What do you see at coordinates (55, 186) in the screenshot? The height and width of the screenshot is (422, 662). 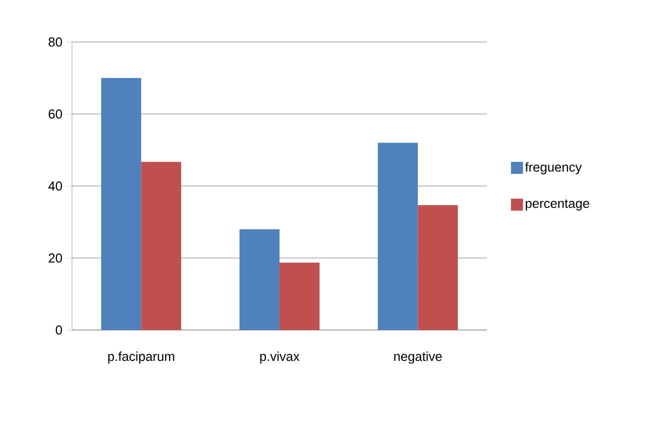 I see `y-tick-label: 40` at bounding box center [55, 186].